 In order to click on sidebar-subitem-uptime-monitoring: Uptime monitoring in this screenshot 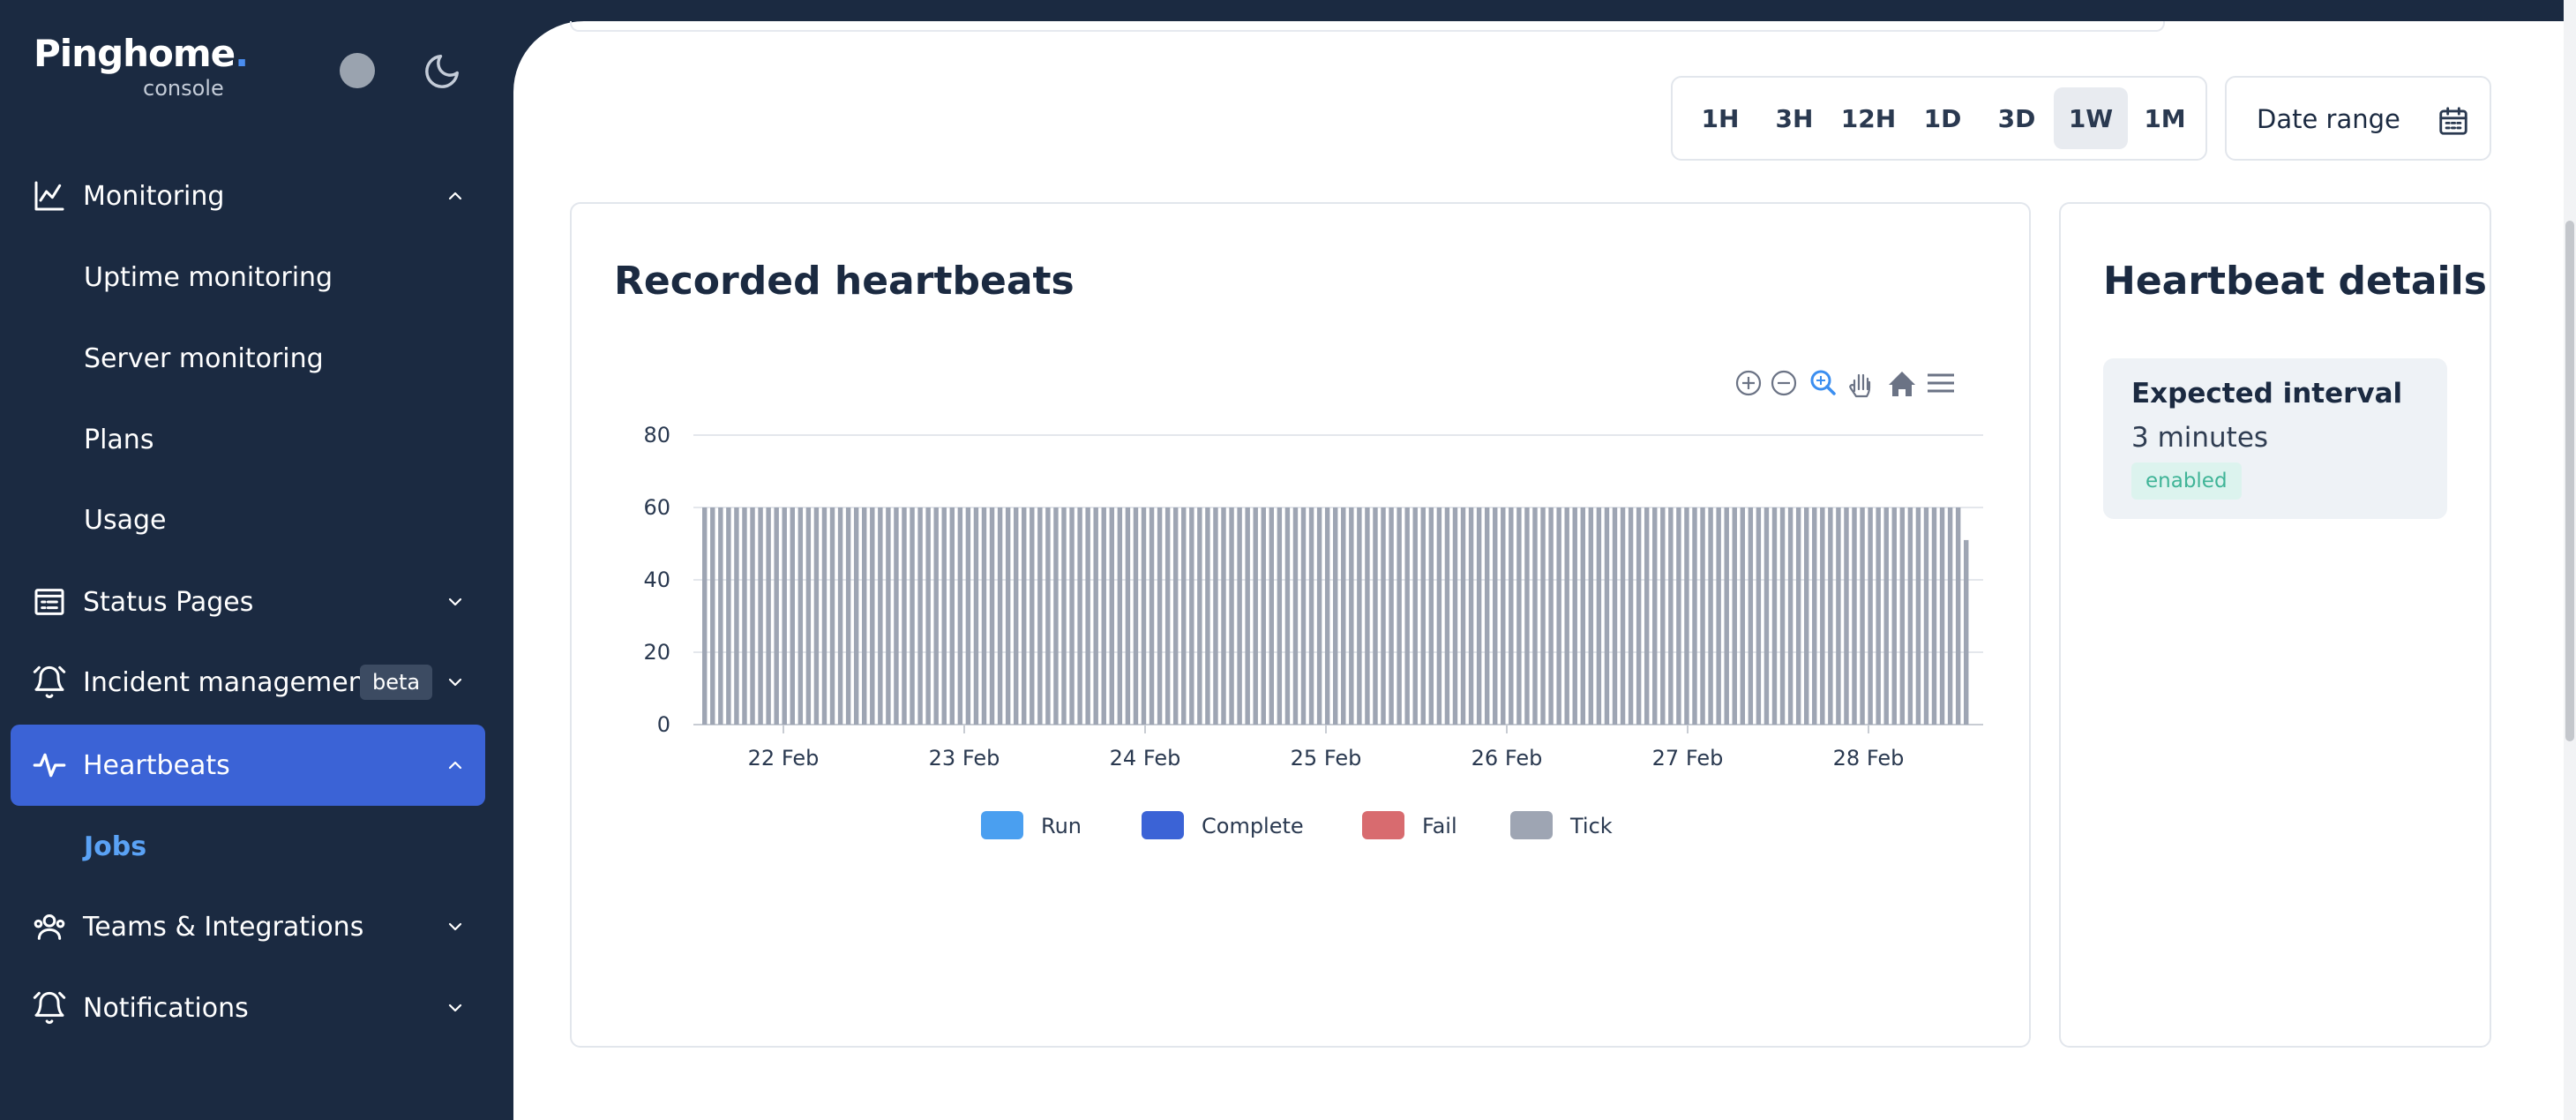, I will do `click(209, 277)`.